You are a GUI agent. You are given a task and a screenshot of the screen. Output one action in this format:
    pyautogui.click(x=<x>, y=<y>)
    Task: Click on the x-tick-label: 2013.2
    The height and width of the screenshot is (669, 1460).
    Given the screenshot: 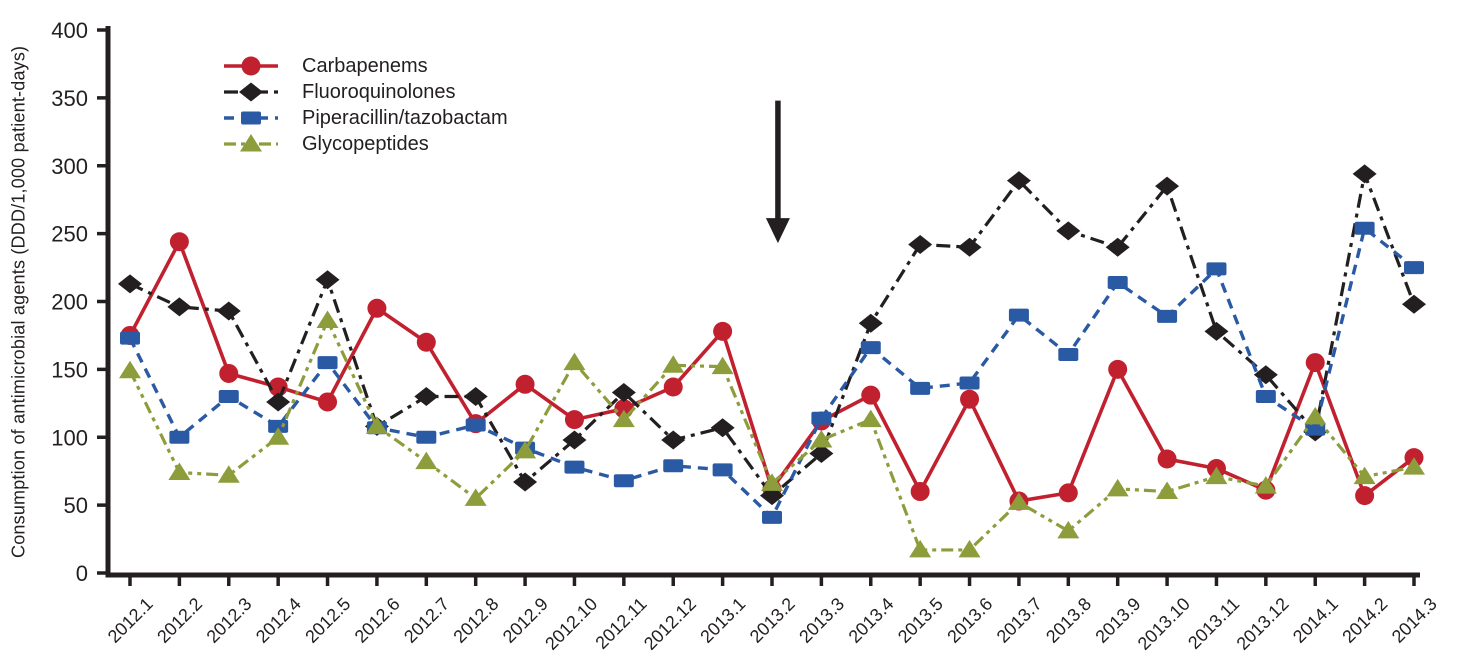 What is the action you would take?
    pyautogui.click(x=772, y=620)
    